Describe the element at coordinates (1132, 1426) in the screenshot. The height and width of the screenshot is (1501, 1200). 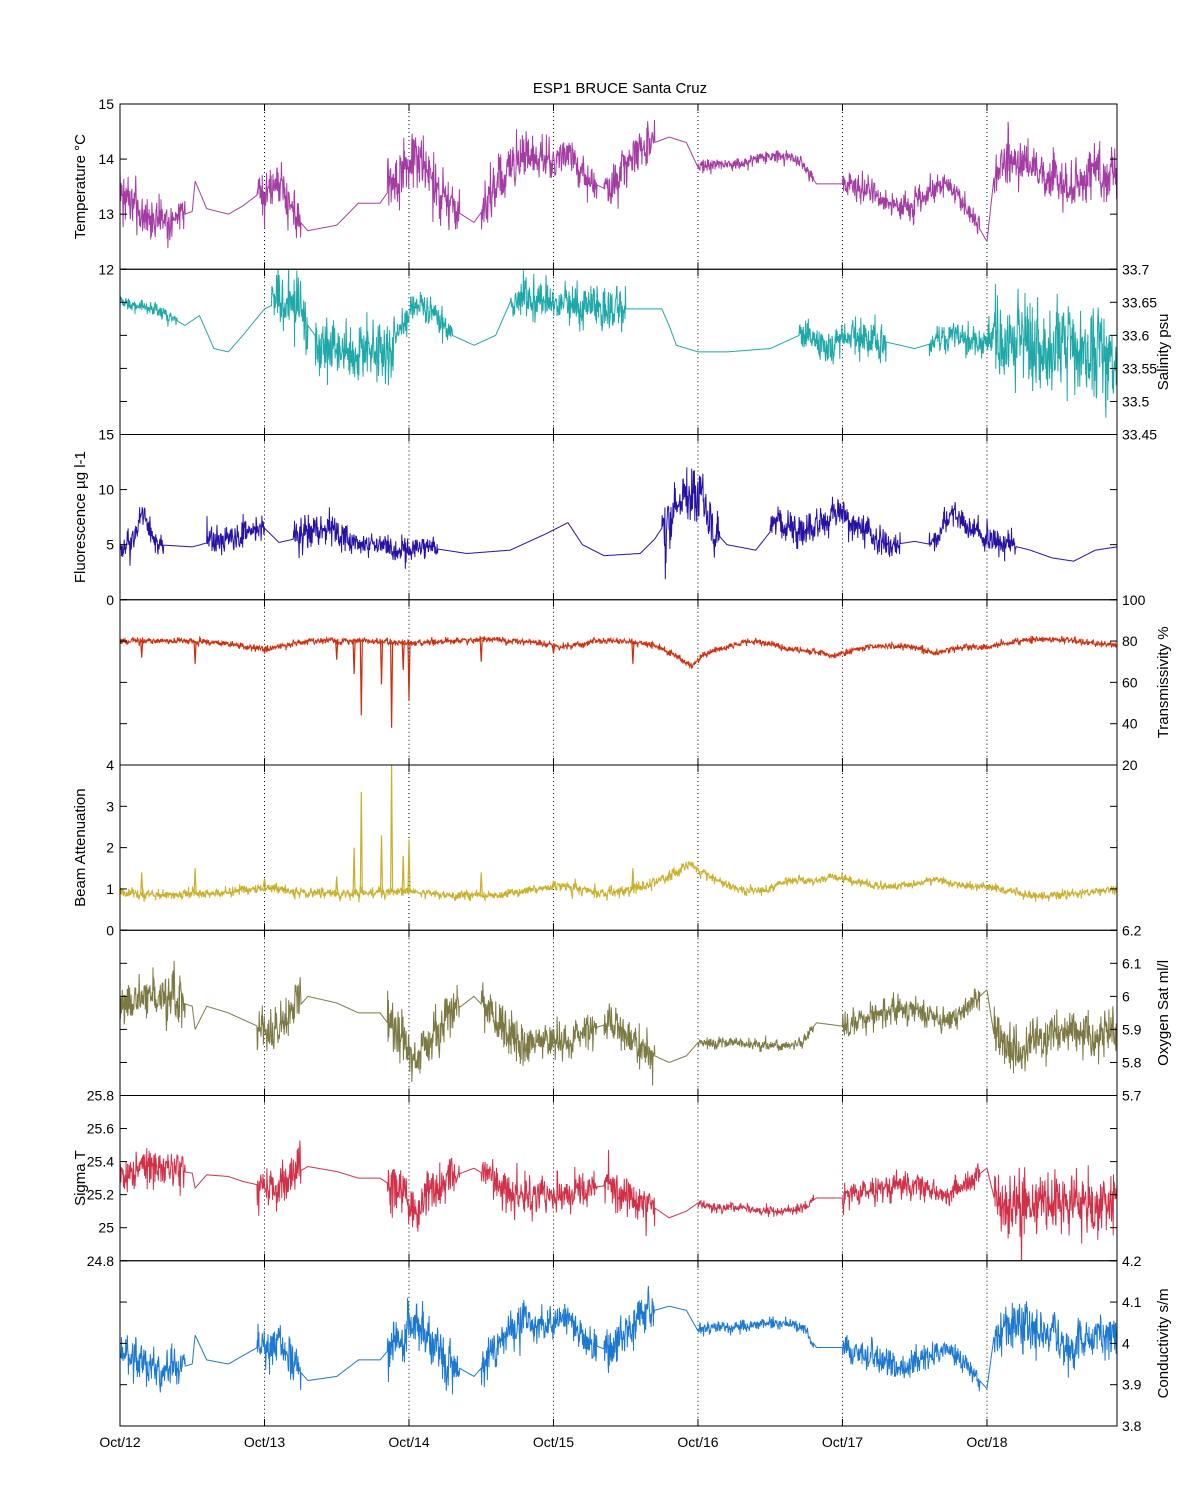
I see `y-tick-label: 3.8` at that location.